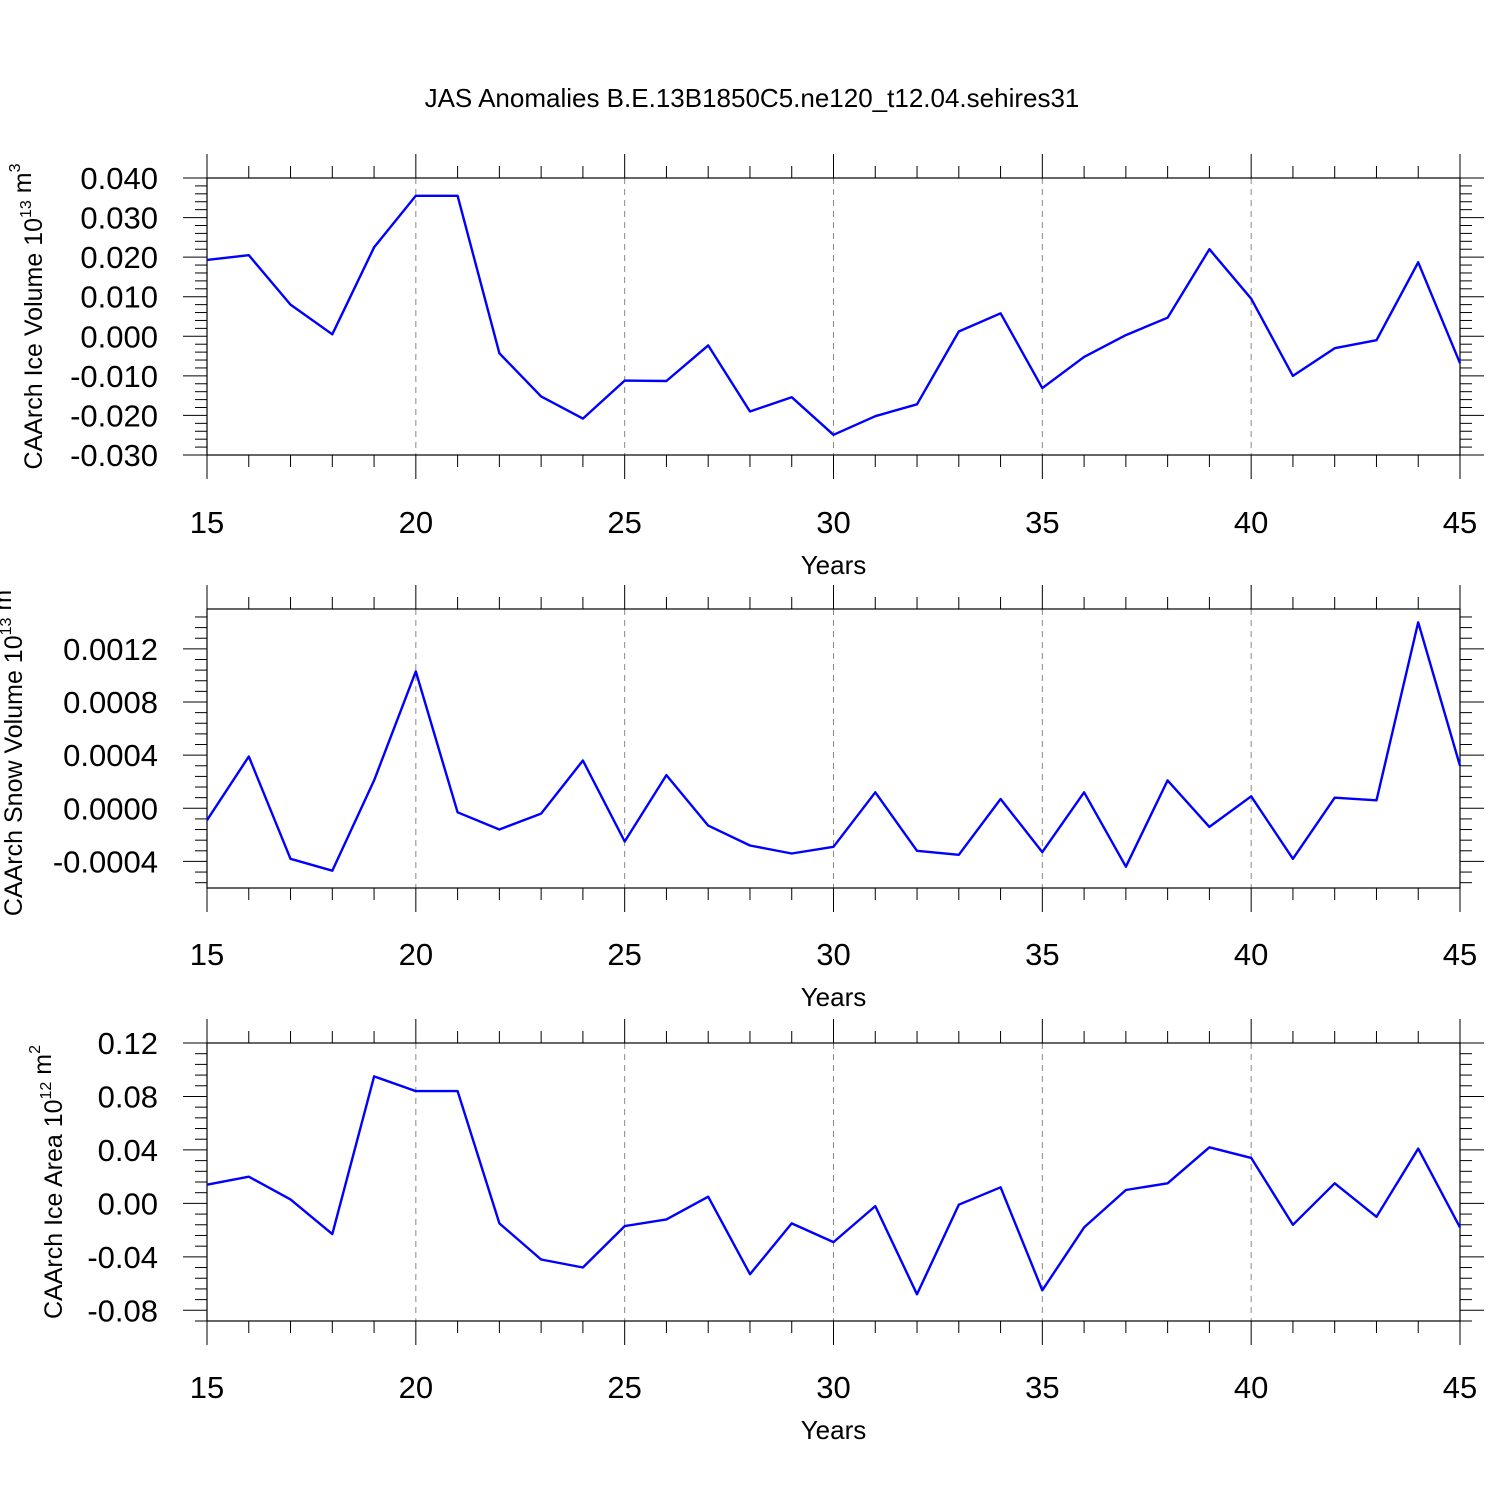  I want to click on y-tick-label: -0.020, so click(114, 415).